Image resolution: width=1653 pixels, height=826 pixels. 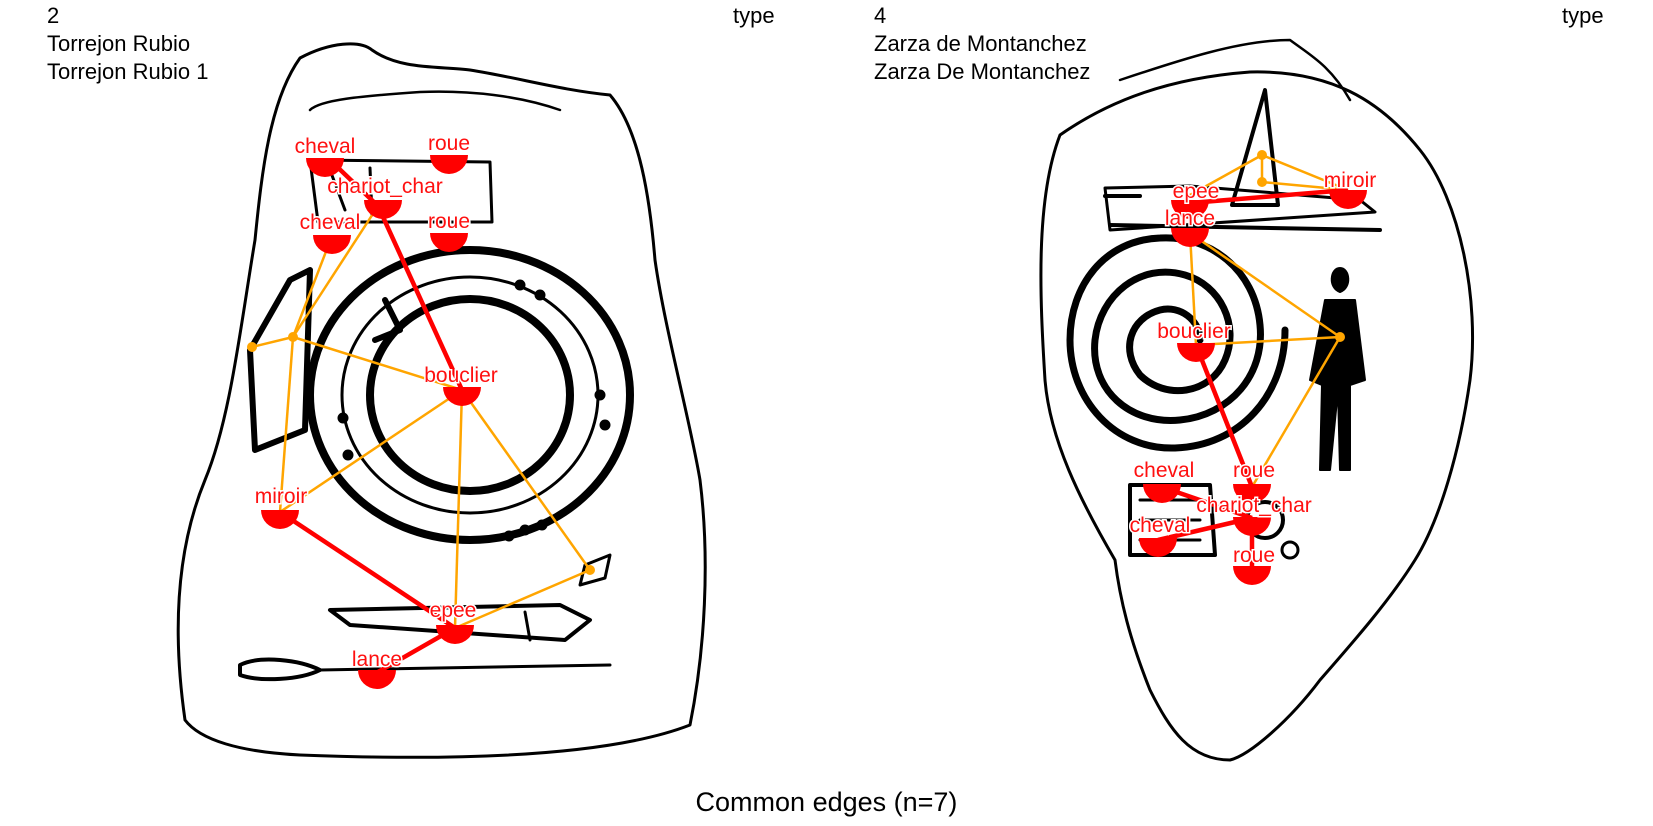 I want to click on node-epee-1: epee, so click(x=453, y=621).